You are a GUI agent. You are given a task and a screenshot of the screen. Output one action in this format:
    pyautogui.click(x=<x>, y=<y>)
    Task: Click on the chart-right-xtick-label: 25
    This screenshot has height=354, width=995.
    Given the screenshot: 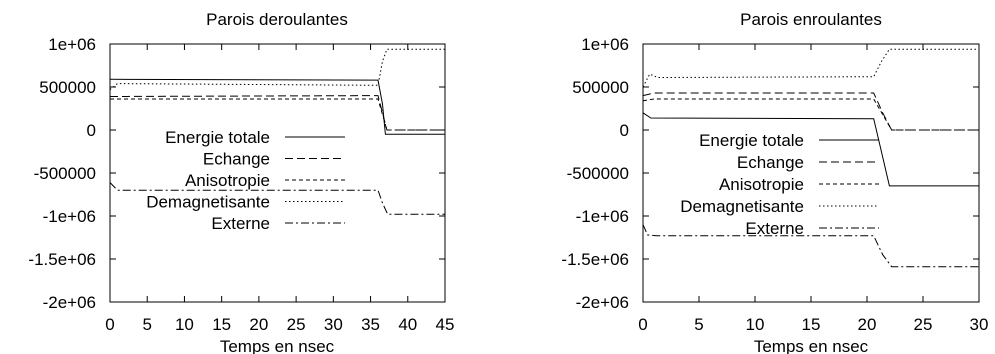 What is the action you would take?
    pyautogui.click(x=923, y=324)
    